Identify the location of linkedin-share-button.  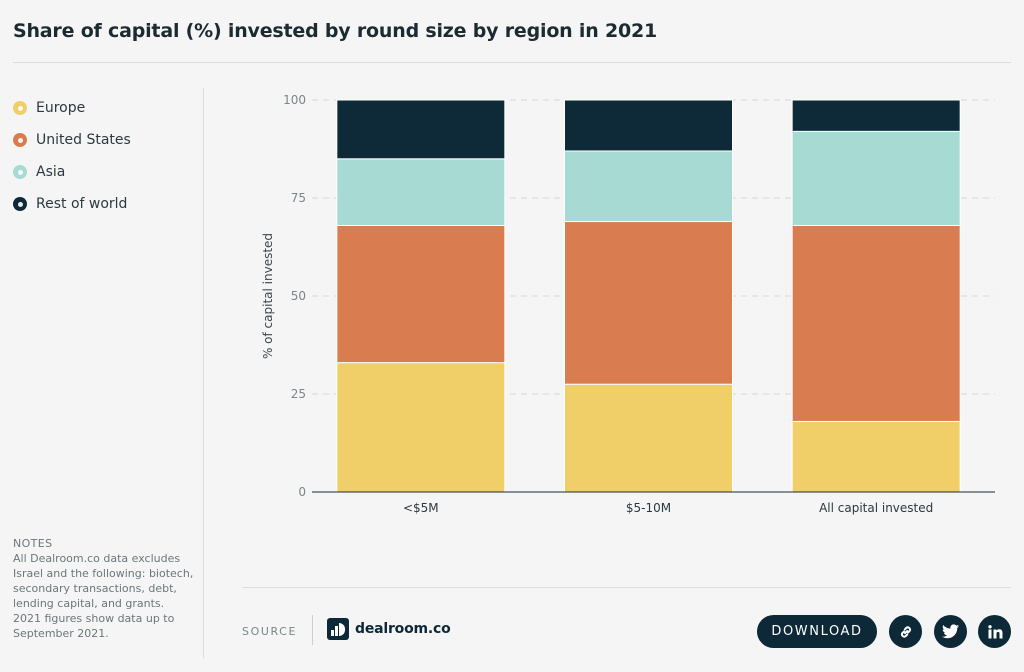
(994, 631).